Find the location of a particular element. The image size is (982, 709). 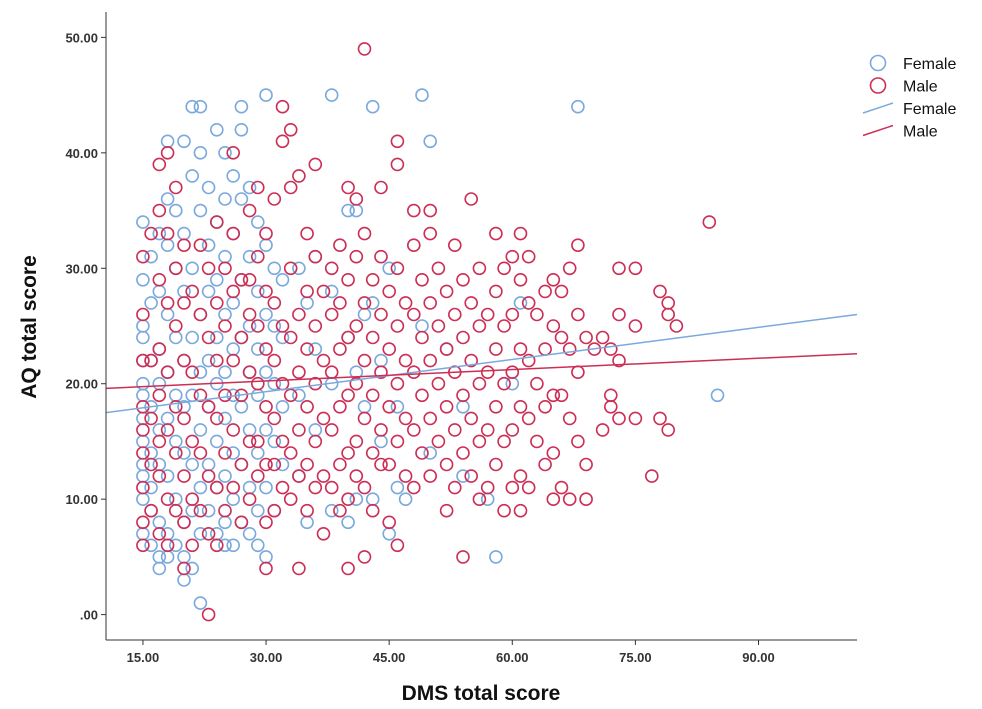

legend-line-female is located at coordinates (878, 108).